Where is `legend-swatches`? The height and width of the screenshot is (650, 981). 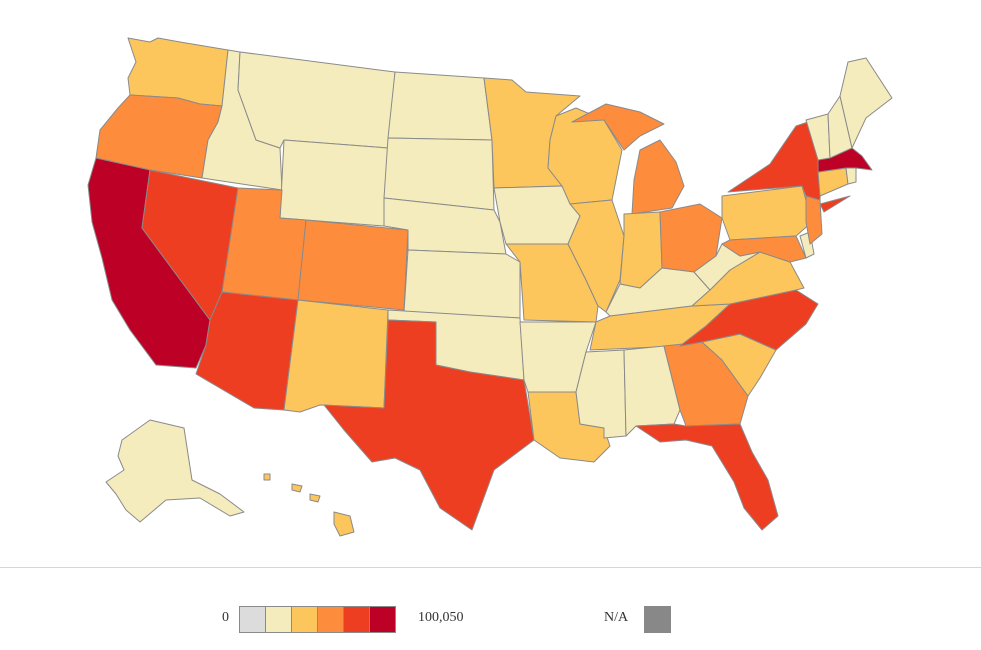
legend-swatches is located at coordinates (317, 619).